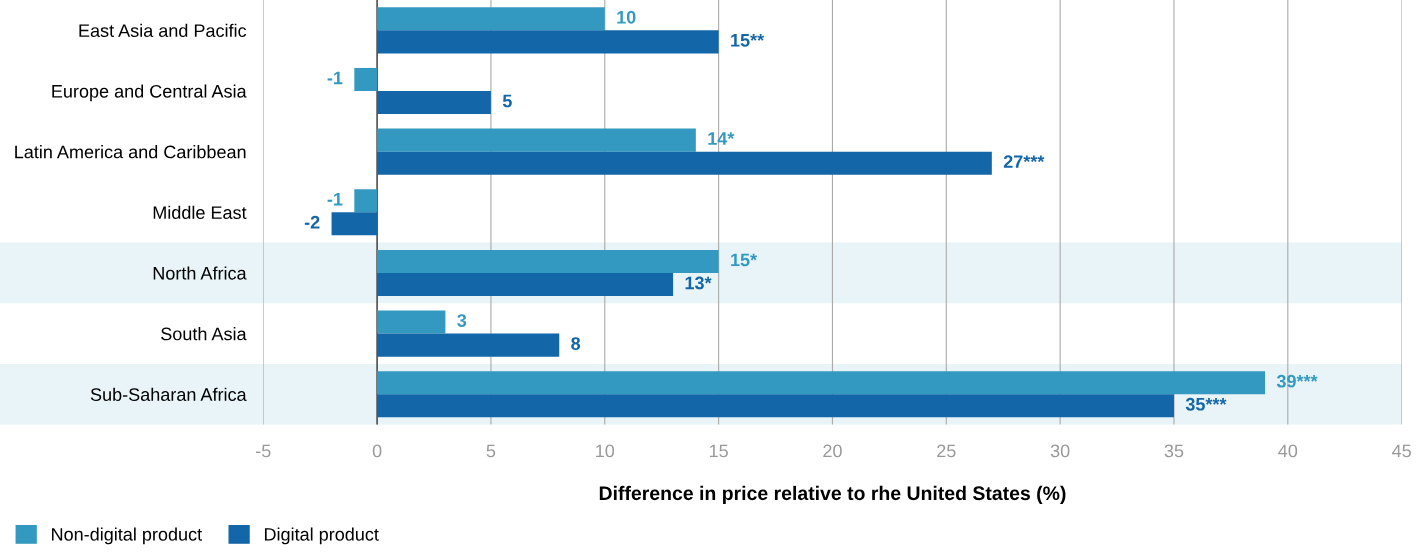 Image resolution: width=1423 pixels, height=555 pixels. I want to click on y-tick-label: South Asia, so click(204, 334).